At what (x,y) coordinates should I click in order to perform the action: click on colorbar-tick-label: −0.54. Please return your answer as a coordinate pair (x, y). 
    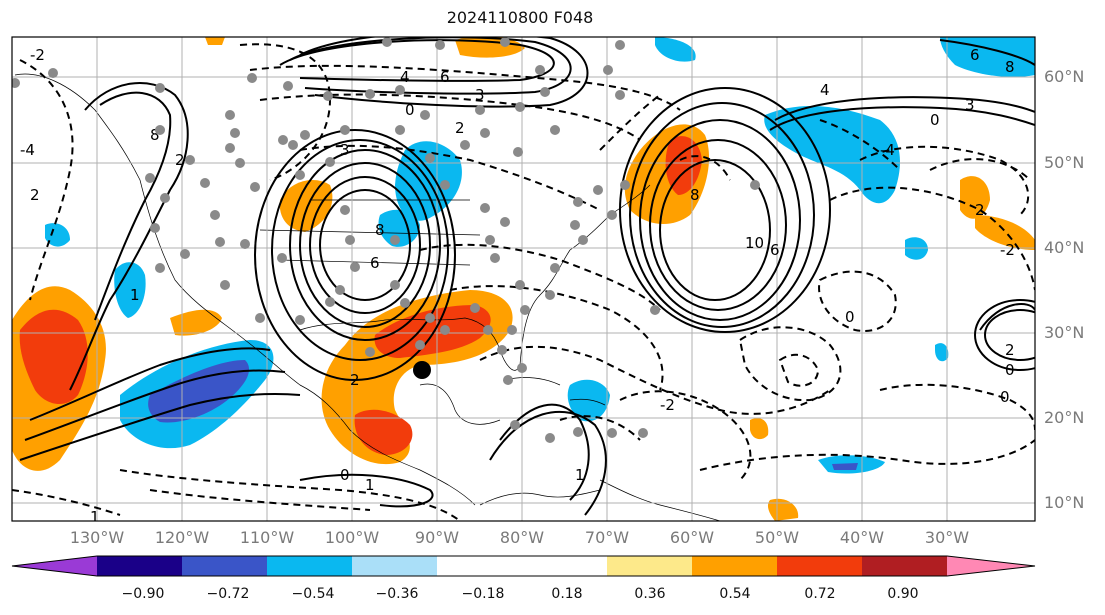
    Looking at the image, I should click on (313, 594).